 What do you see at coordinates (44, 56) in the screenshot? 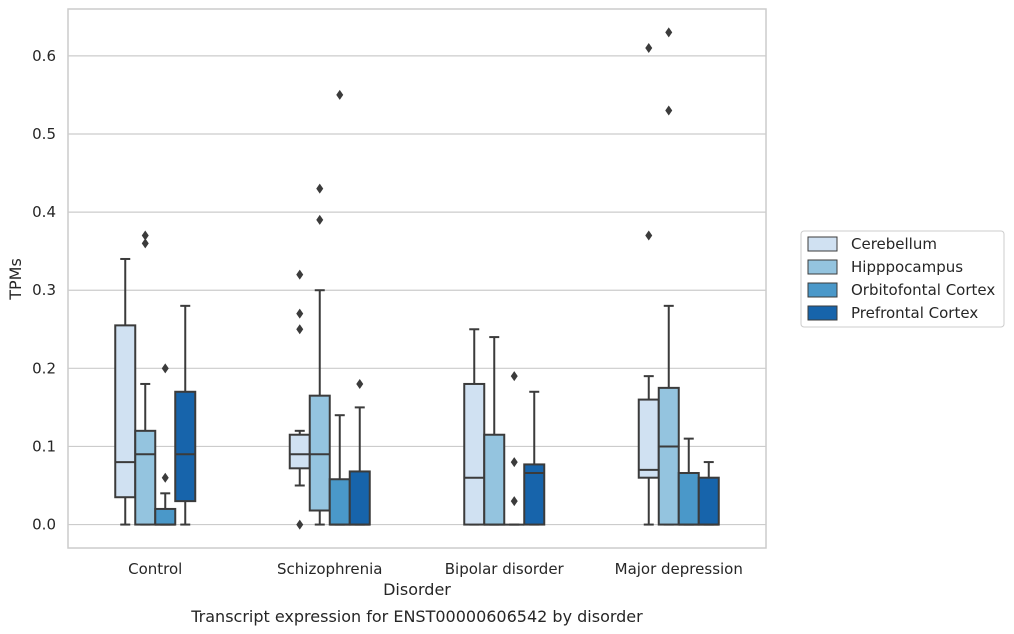
I see `y-tick-label: 0.6` at bounding box center [44, 56].